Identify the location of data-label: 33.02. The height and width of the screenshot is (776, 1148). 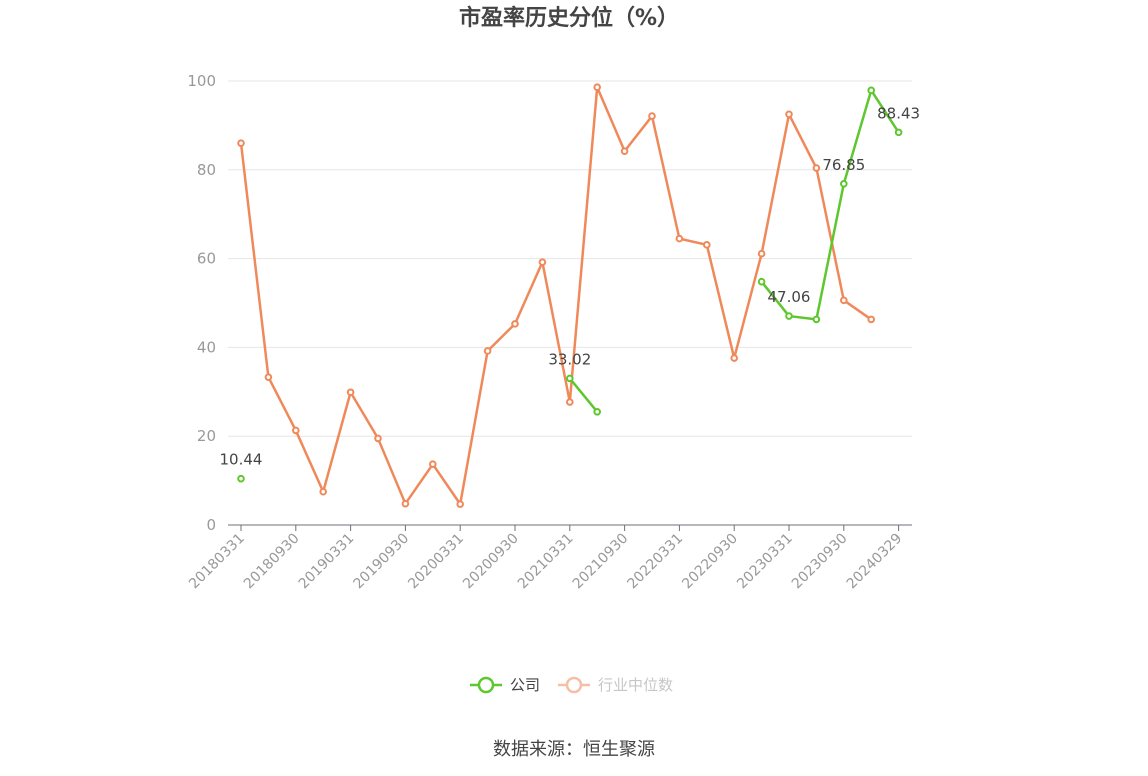
(569, 359).